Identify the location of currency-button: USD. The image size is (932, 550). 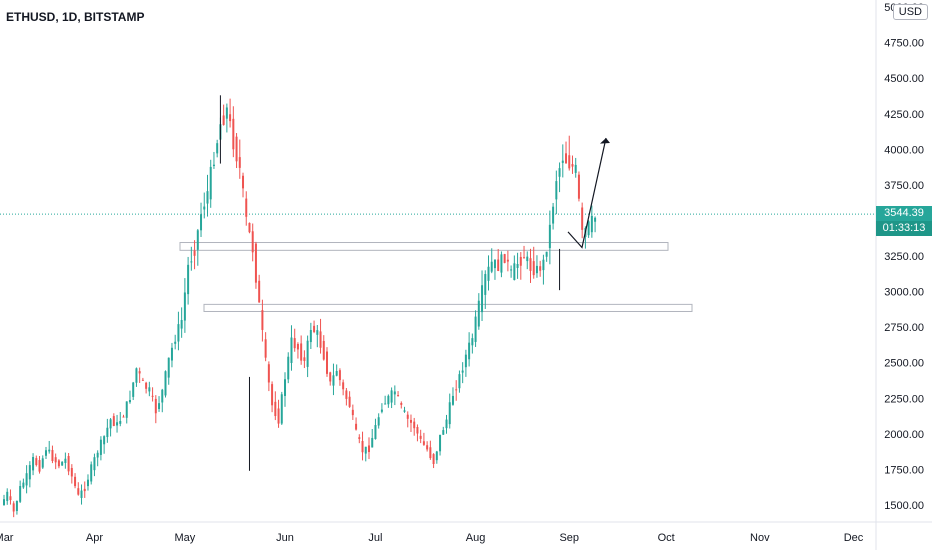
(910, 12).